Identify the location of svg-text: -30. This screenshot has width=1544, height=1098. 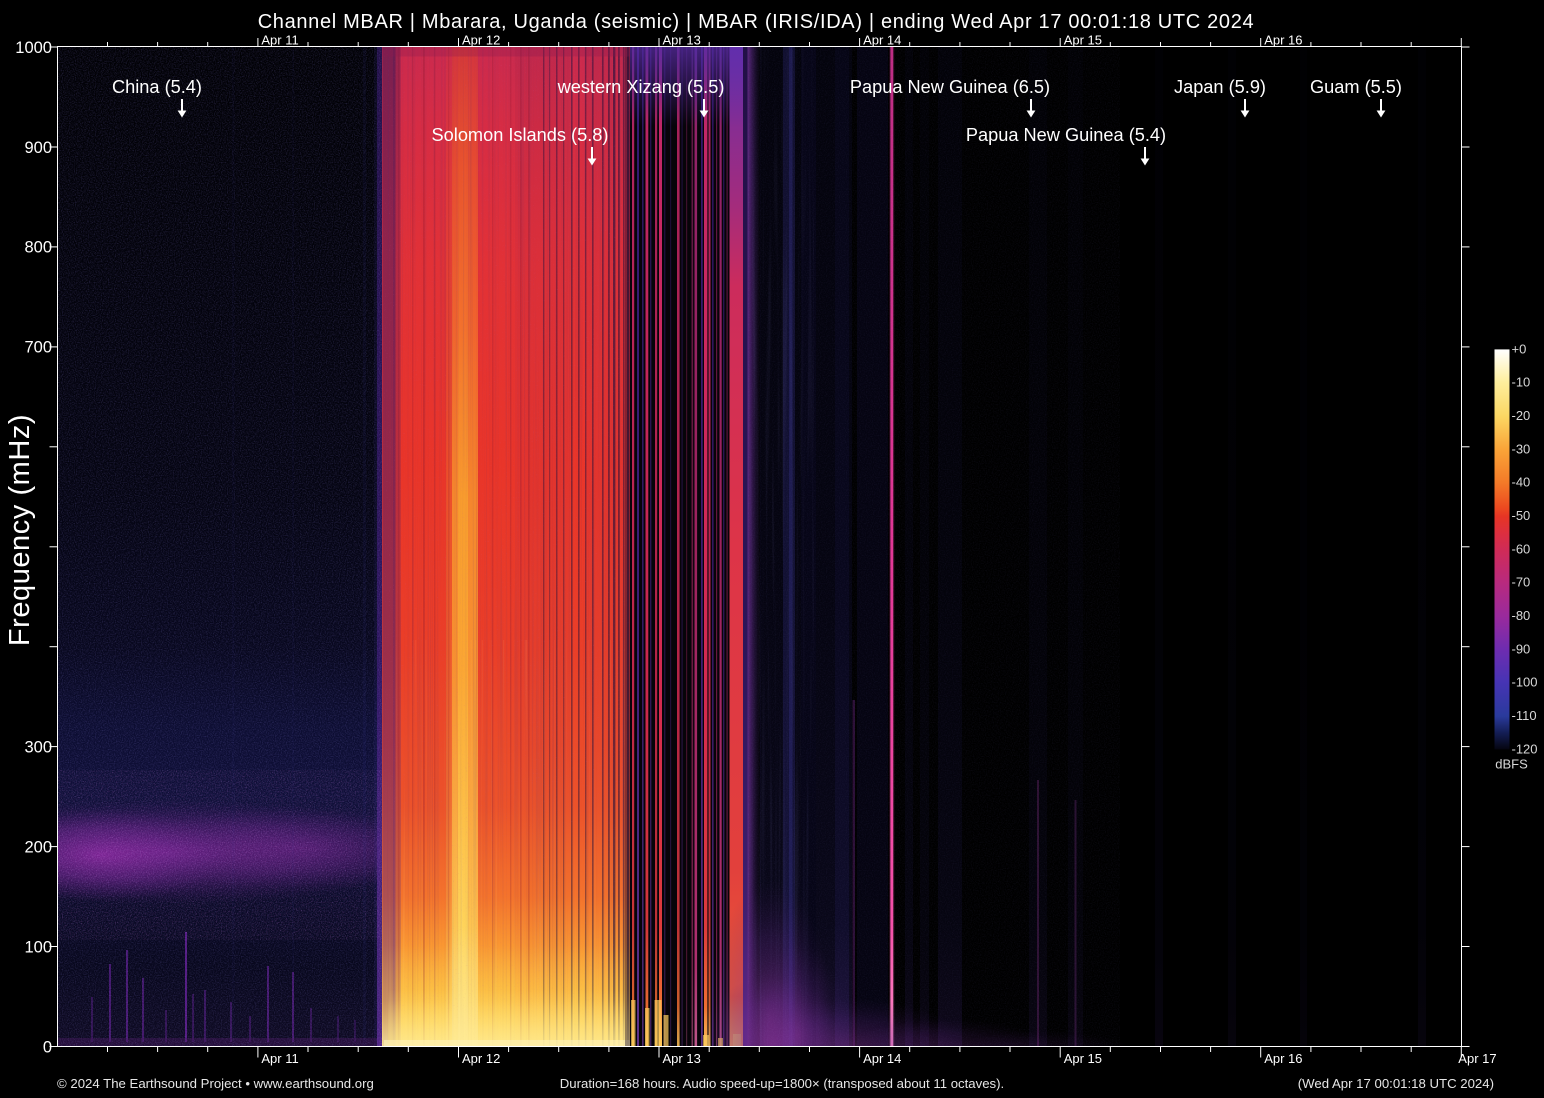
(1521, 448).